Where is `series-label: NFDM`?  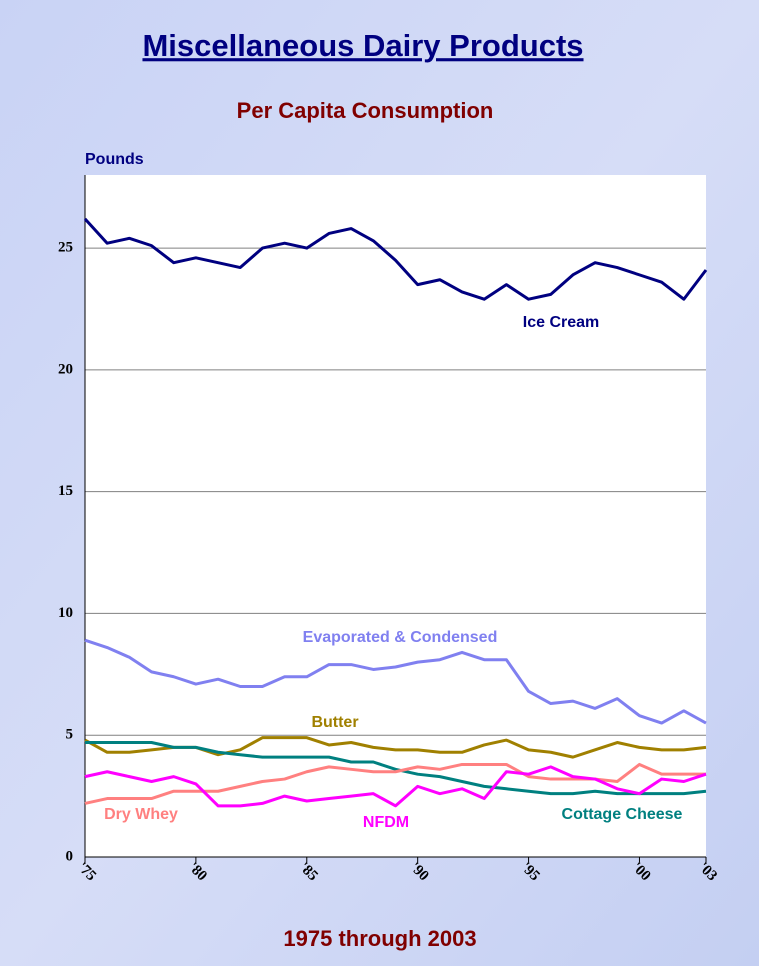
series-label: NFDM is located at coordinates (386, 822).